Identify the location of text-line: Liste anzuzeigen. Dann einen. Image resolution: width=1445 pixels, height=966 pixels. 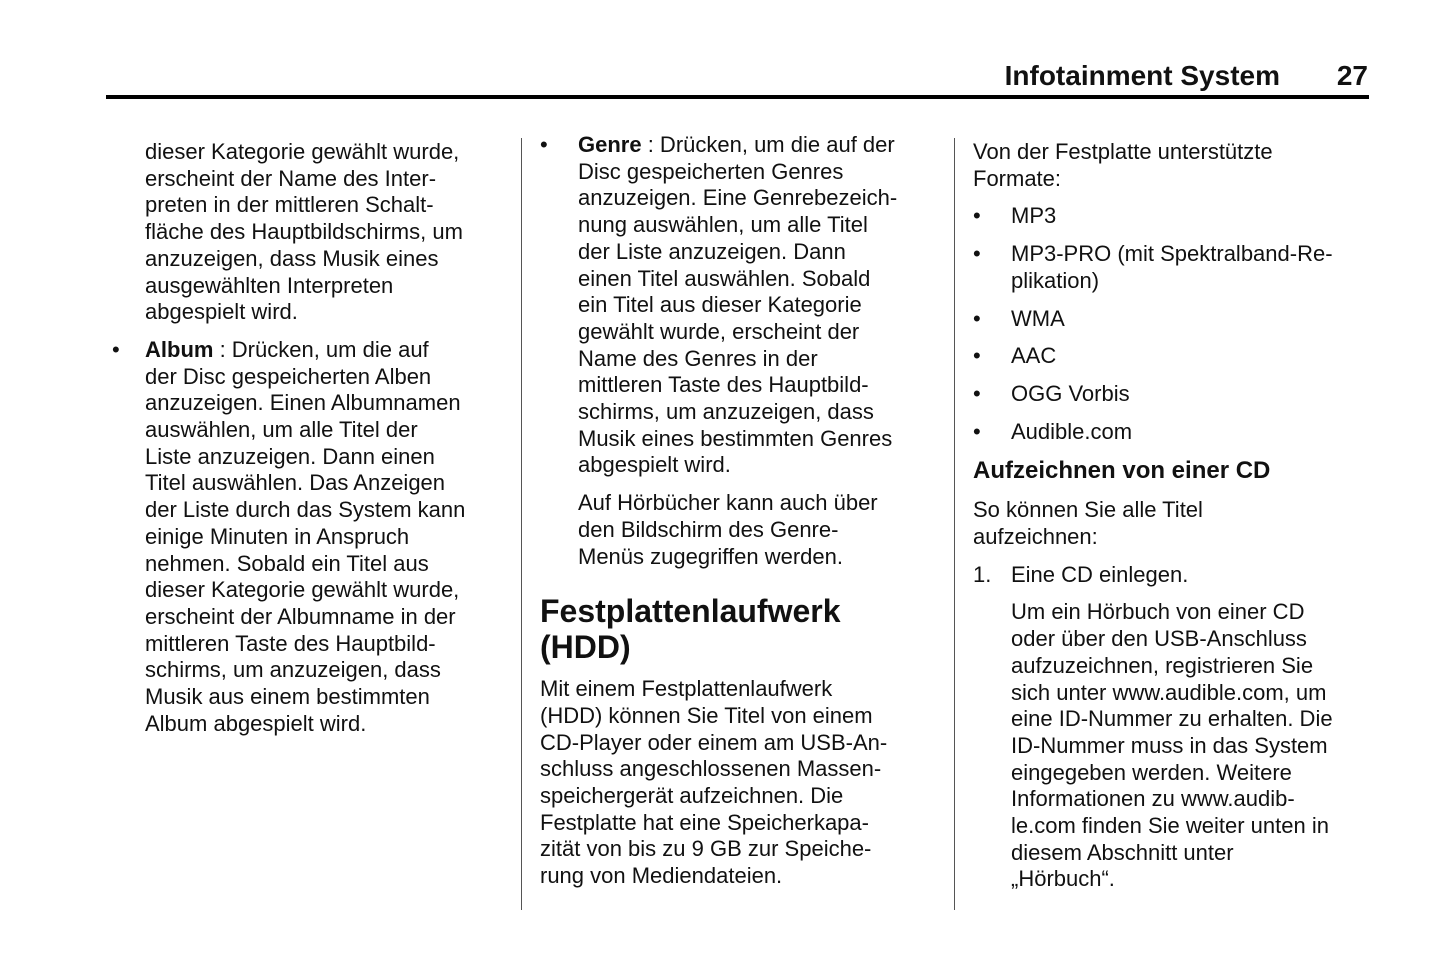
(311, 457).